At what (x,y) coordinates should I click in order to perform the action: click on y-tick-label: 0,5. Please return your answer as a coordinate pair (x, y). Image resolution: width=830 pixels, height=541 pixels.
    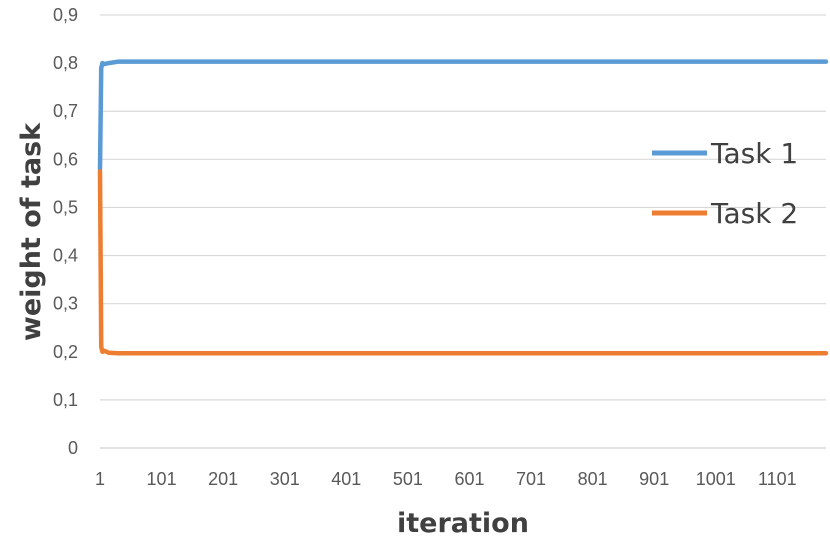
    Looking at the image, I should click on (65, 207).